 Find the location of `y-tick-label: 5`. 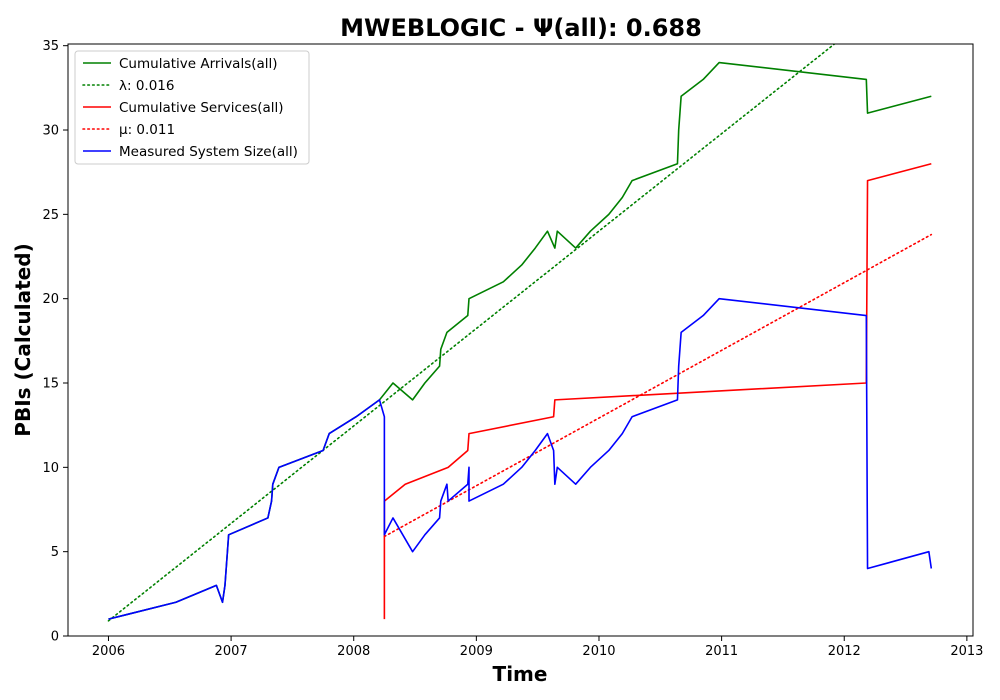

y-tick-label: 5 is located at coordinates (55, 552).